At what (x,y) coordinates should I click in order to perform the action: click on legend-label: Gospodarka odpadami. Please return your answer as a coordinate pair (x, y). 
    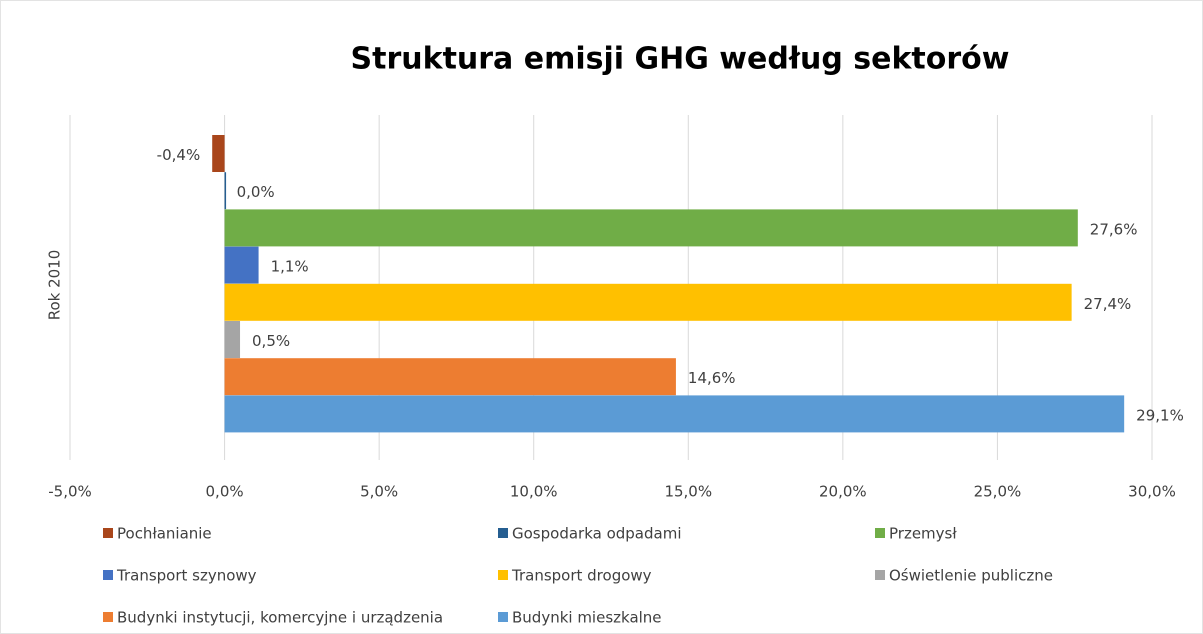
    Looking at the image, I should click on (596, 534).